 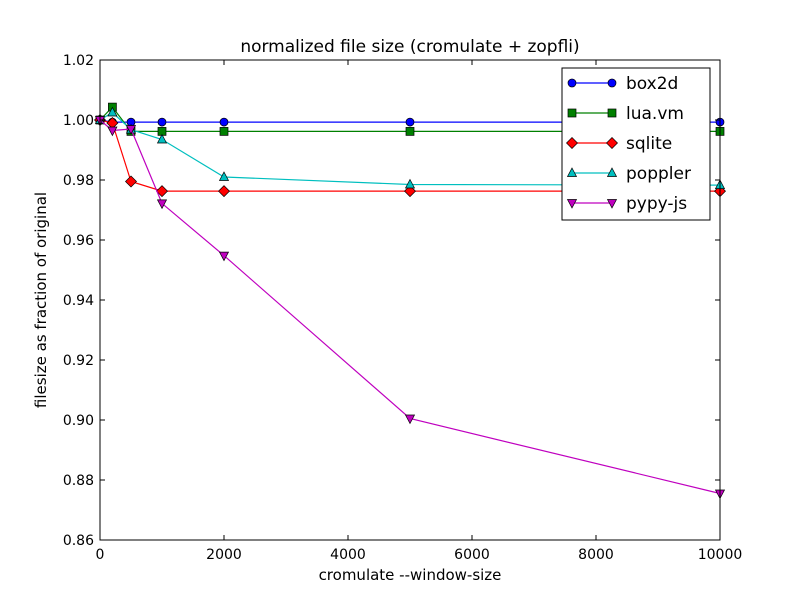 What do you see at coordinates (410, 147) in the screenshot?
I see `series-poppler` at bounding box center [410, 147].